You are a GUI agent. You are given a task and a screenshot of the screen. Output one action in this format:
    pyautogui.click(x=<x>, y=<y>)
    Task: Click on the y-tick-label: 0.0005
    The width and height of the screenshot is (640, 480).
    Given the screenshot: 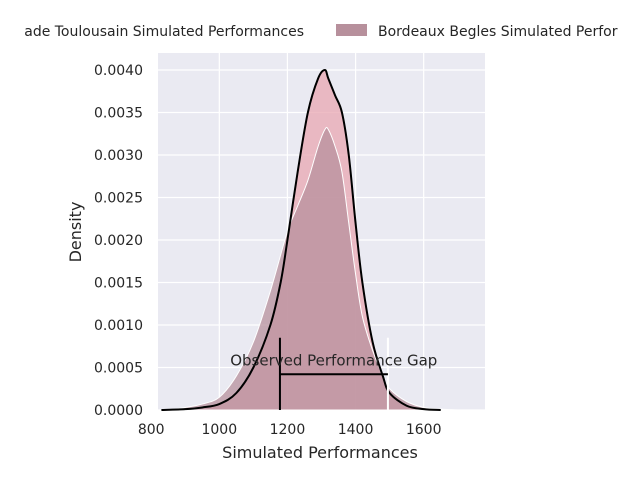 What is the action you would take?
    pyautogui.click(x=118, y=369)
    